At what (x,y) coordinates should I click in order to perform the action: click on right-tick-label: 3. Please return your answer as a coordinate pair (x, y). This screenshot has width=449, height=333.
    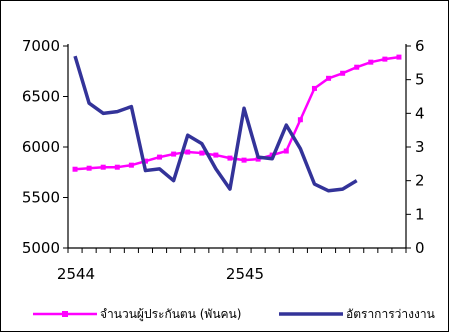
    Looking at the image, I should click on (420, 147).